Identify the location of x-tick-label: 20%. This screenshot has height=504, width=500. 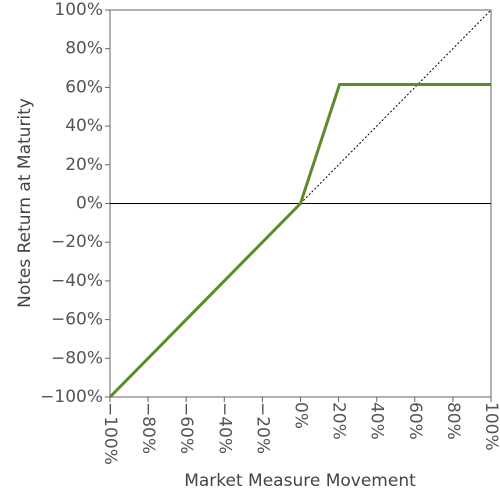
(339, 421).